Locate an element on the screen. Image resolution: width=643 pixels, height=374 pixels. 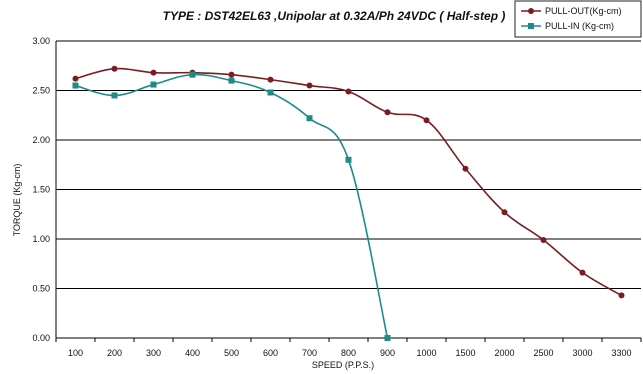
y-axis-label: TORQUE (Kg-cm) is located at coordinates (17, 200).